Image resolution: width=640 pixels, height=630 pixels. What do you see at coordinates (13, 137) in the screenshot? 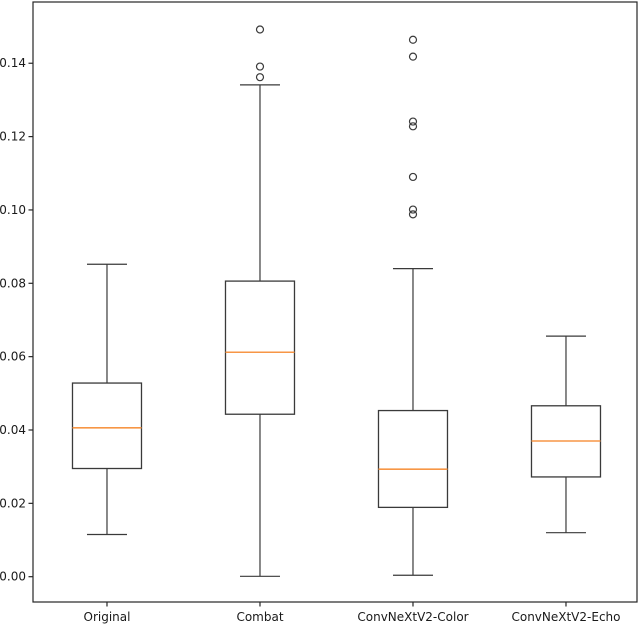
I see `y-axis-tick-label: 0.12` at bounding box center [13, 137].